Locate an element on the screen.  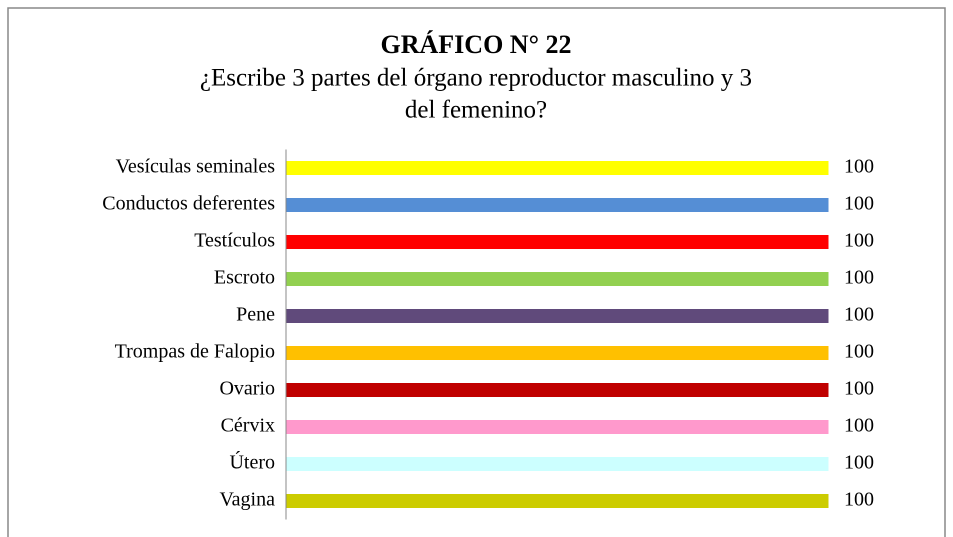
y-tick-label: Cérvix is located at coordinates (248, 426).